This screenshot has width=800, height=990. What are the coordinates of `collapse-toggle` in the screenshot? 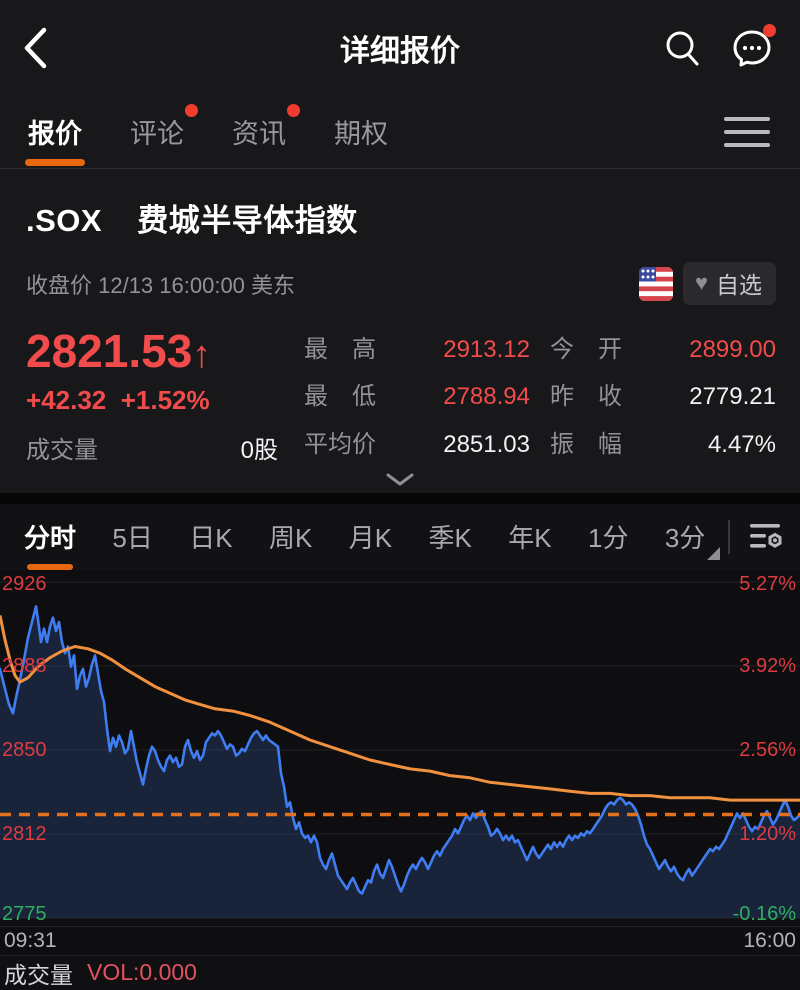 It's located at (400, 480).